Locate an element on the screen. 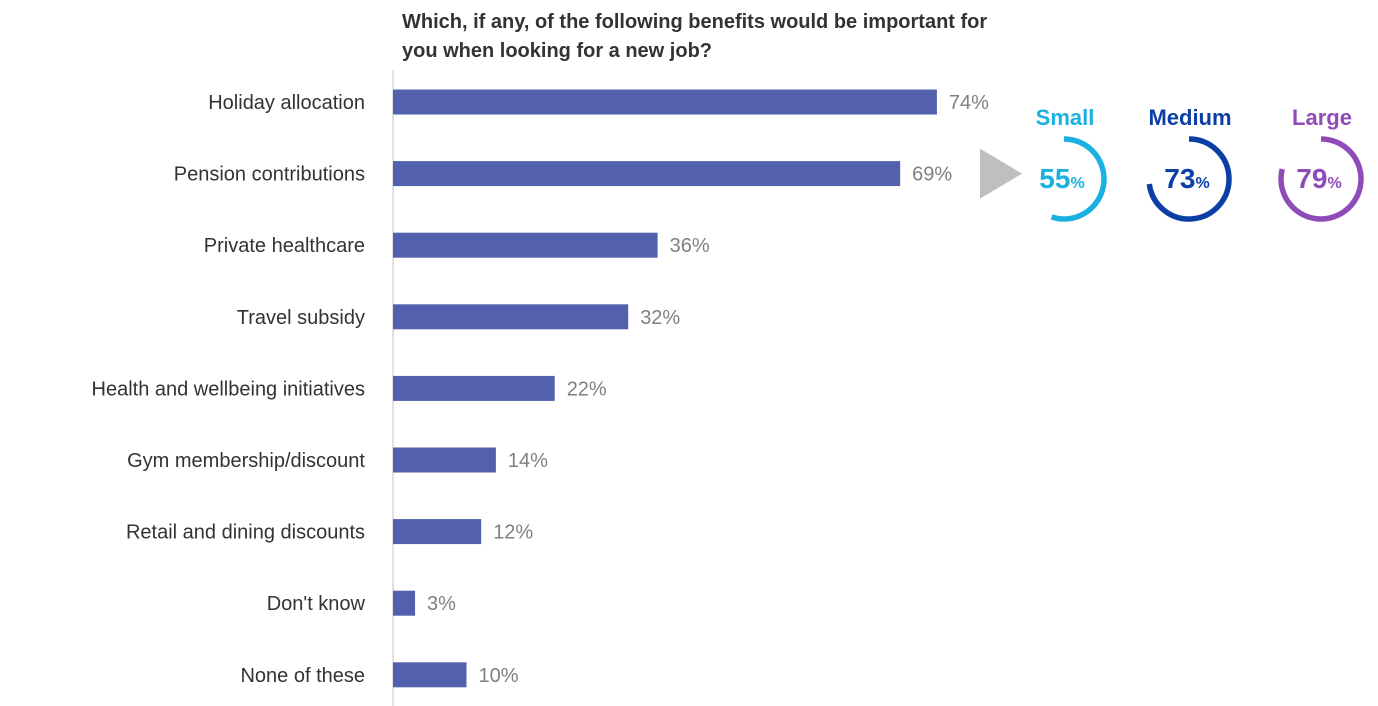 This screenshot has width=1378, height=706. ring-gauge-value: 55% is located at coordinates (1061, 178).